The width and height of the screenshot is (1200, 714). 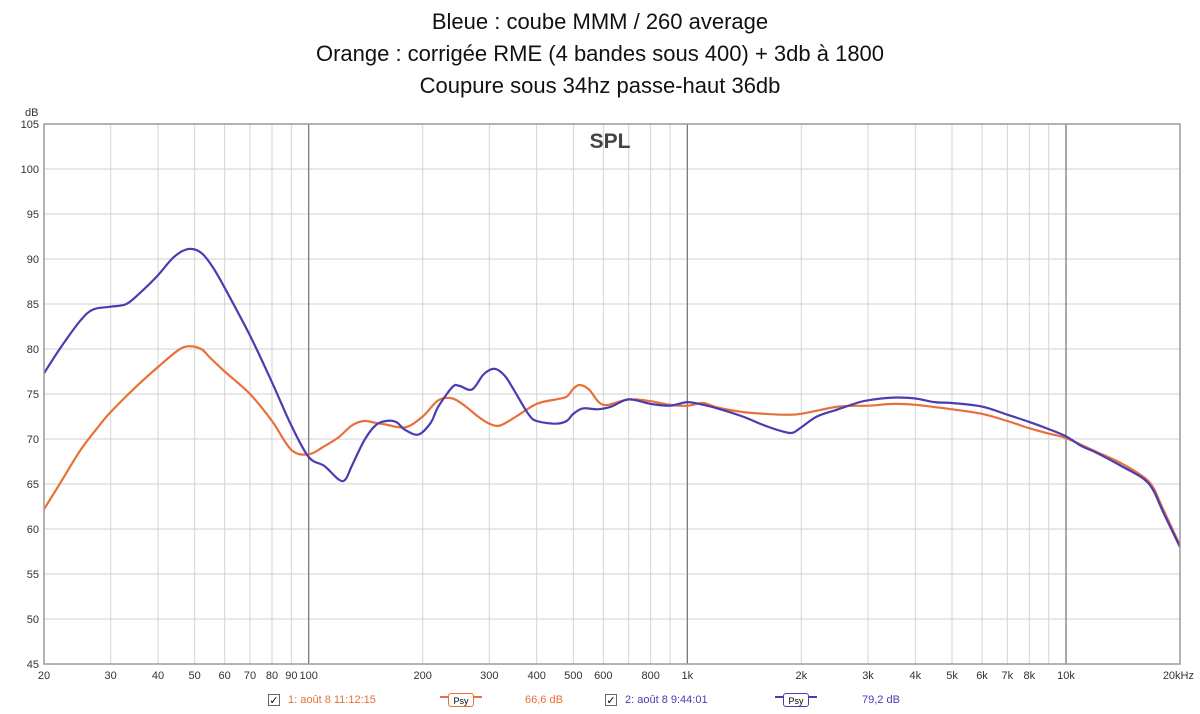 What do you see at coordinates (31, 113) in the screenshot?
I see `y-axis-unit-label: dB` at bounding box center [31, 113].